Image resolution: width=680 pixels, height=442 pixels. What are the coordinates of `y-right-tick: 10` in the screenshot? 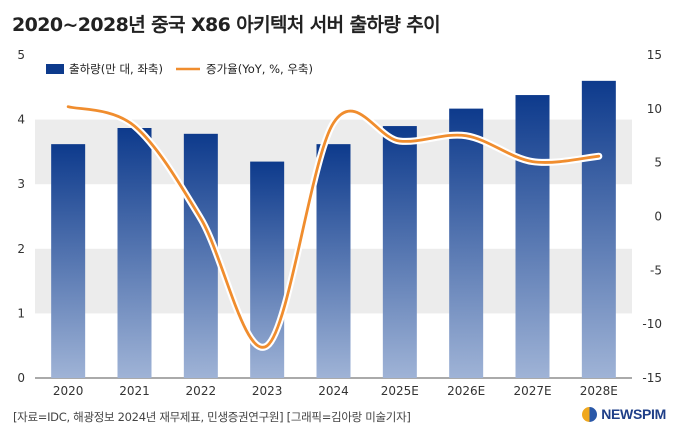 It's located at (654, 109).